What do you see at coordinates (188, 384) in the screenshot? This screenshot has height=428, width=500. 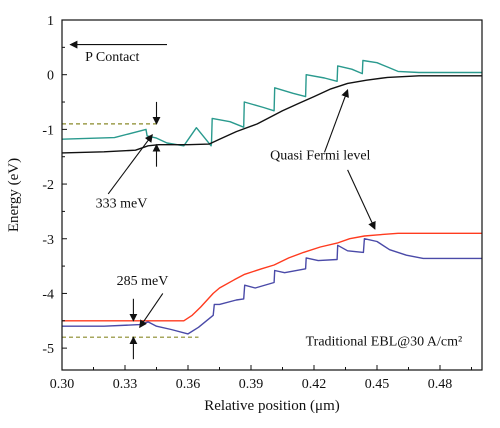 I see `x-tick-label: 0.36` at bounding box center [188, 384].